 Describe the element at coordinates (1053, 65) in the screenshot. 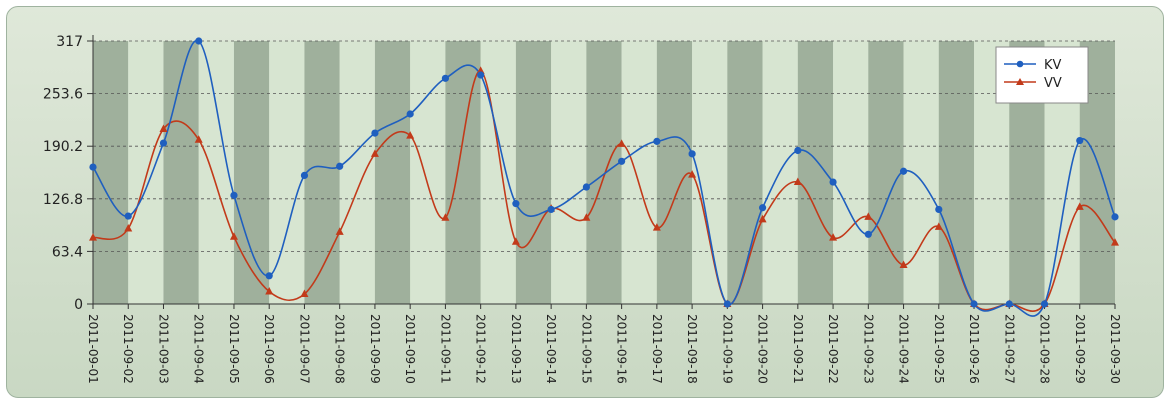

I see `legend-label-kv: KV` at that location.